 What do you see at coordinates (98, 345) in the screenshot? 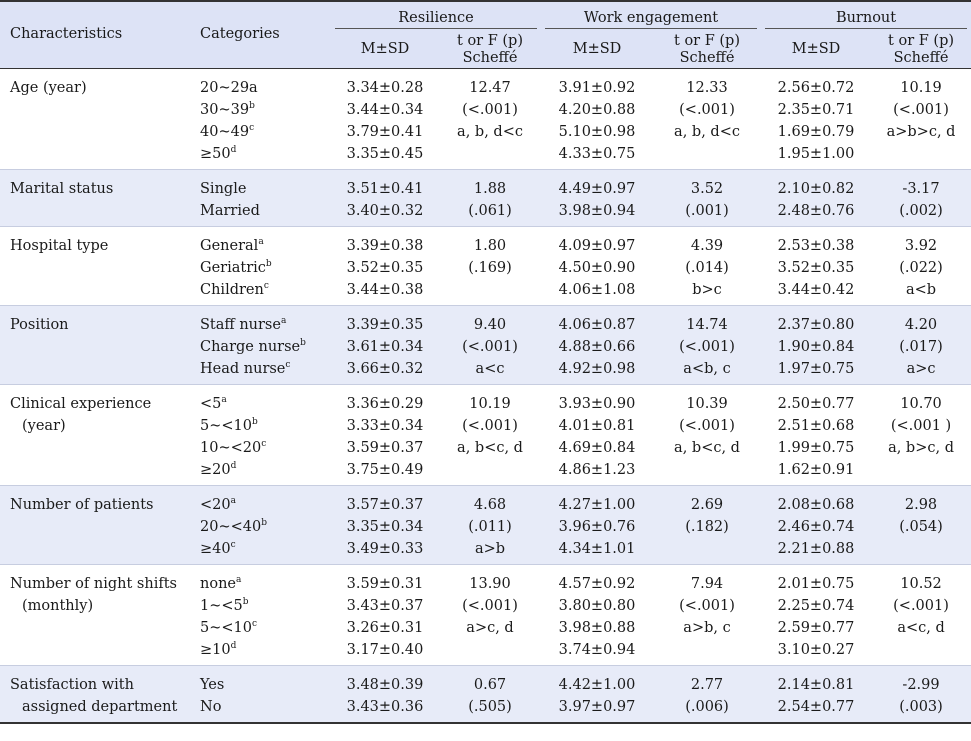
I see `characteristic-cell: Position` at bounding box center [98, 345].